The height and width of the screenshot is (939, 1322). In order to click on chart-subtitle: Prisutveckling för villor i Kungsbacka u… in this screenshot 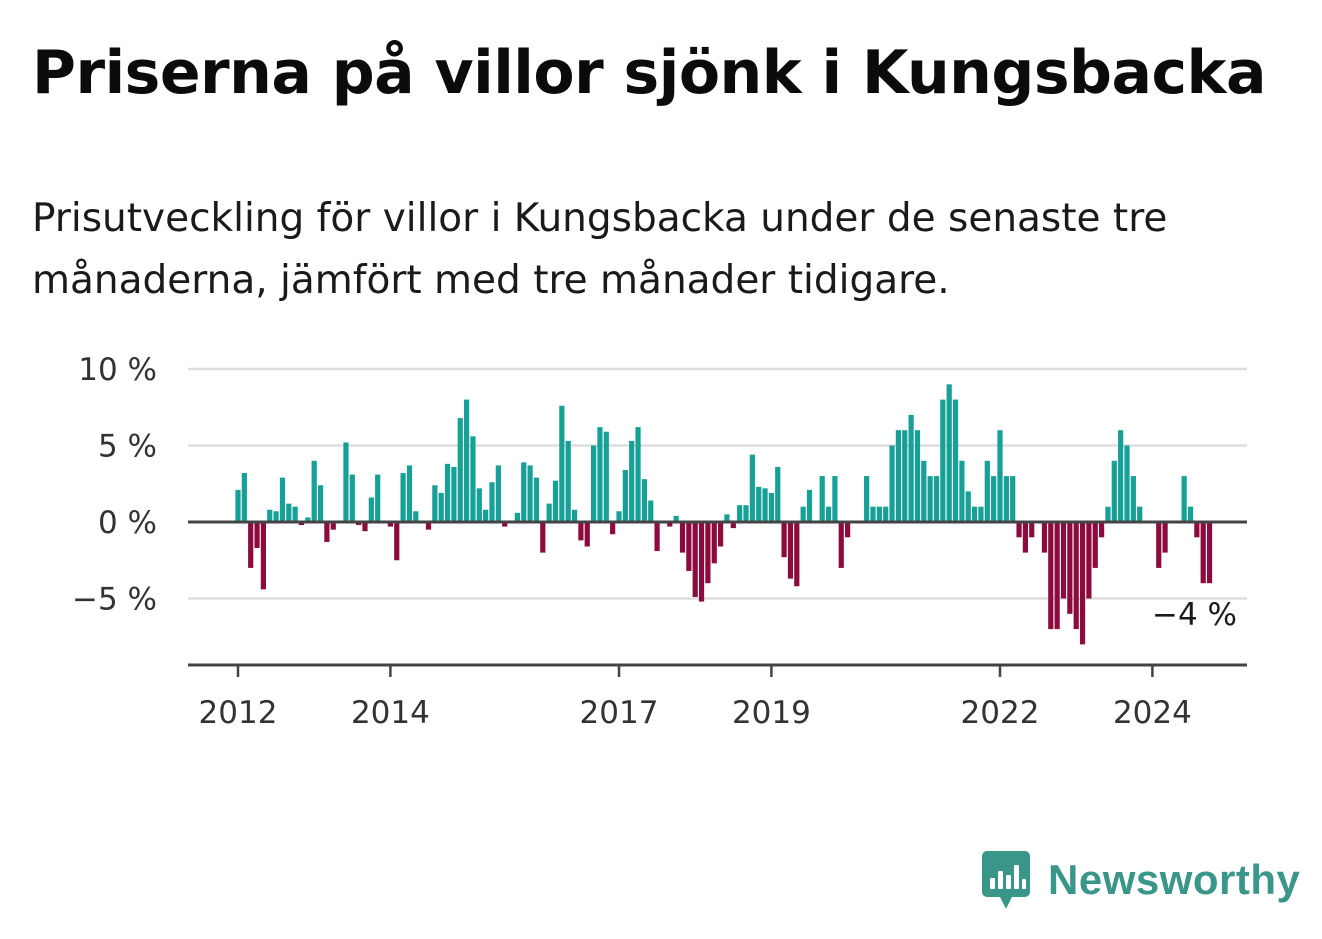, I will do `click(600, 249)`.